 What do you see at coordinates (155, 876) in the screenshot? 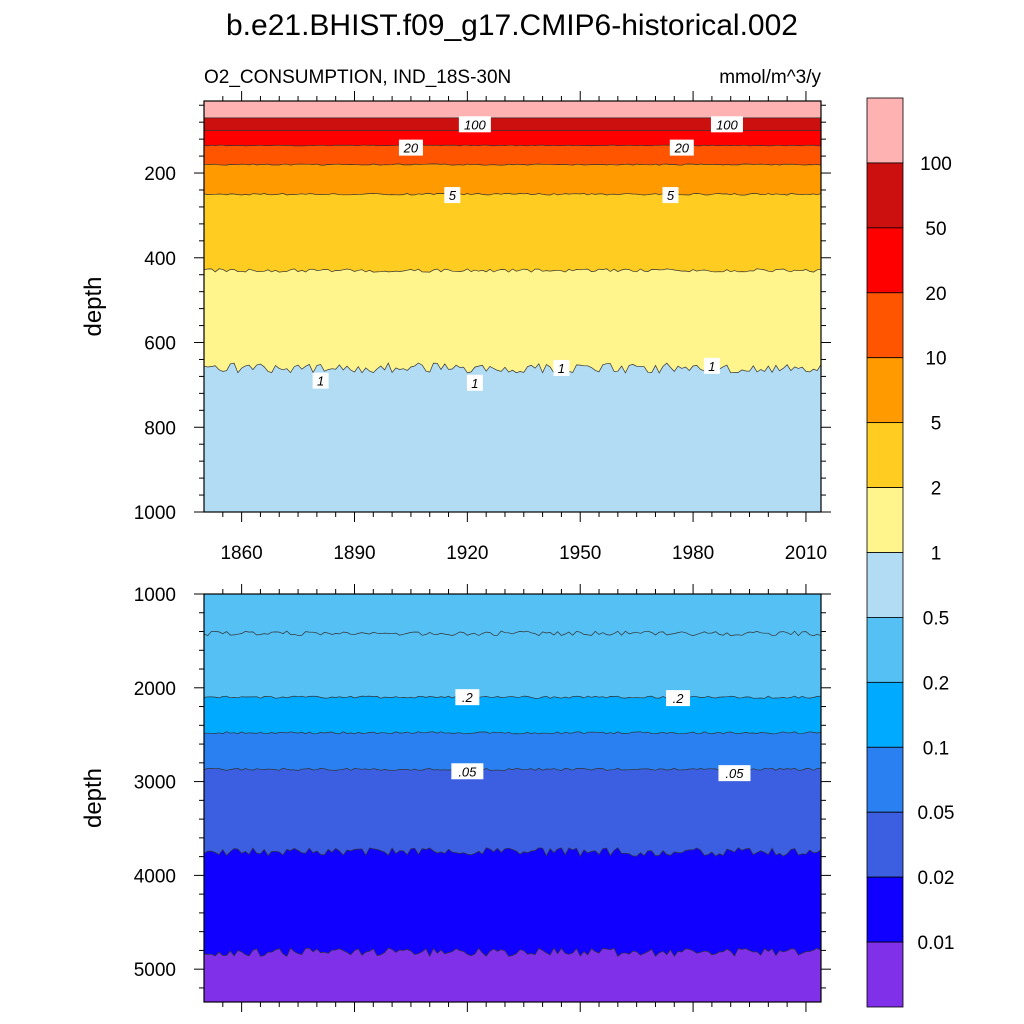
I see `y-tick-label: 4000` at bounding box center [155, 876].